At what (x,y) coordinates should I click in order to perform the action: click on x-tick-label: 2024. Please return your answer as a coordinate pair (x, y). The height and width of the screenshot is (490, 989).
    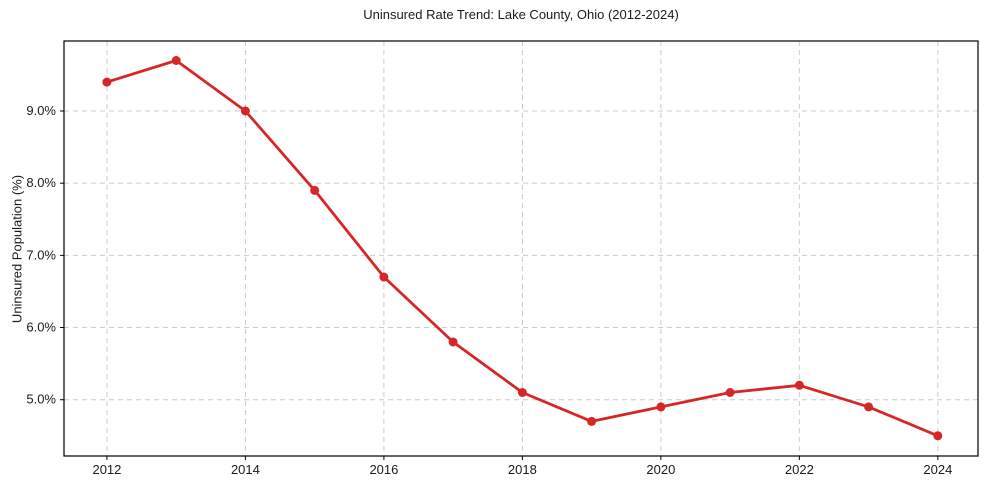
    Looking at the image, I should click on (937, 469).